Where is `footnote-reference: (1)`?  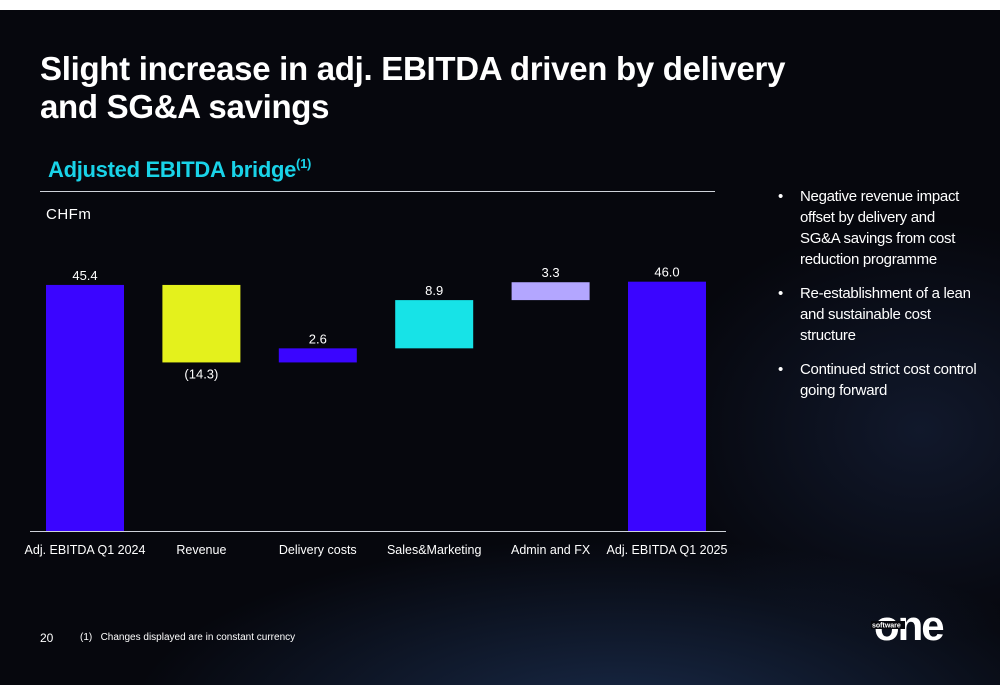 footnote-reference: (1) is located at coordinates (304, 163).